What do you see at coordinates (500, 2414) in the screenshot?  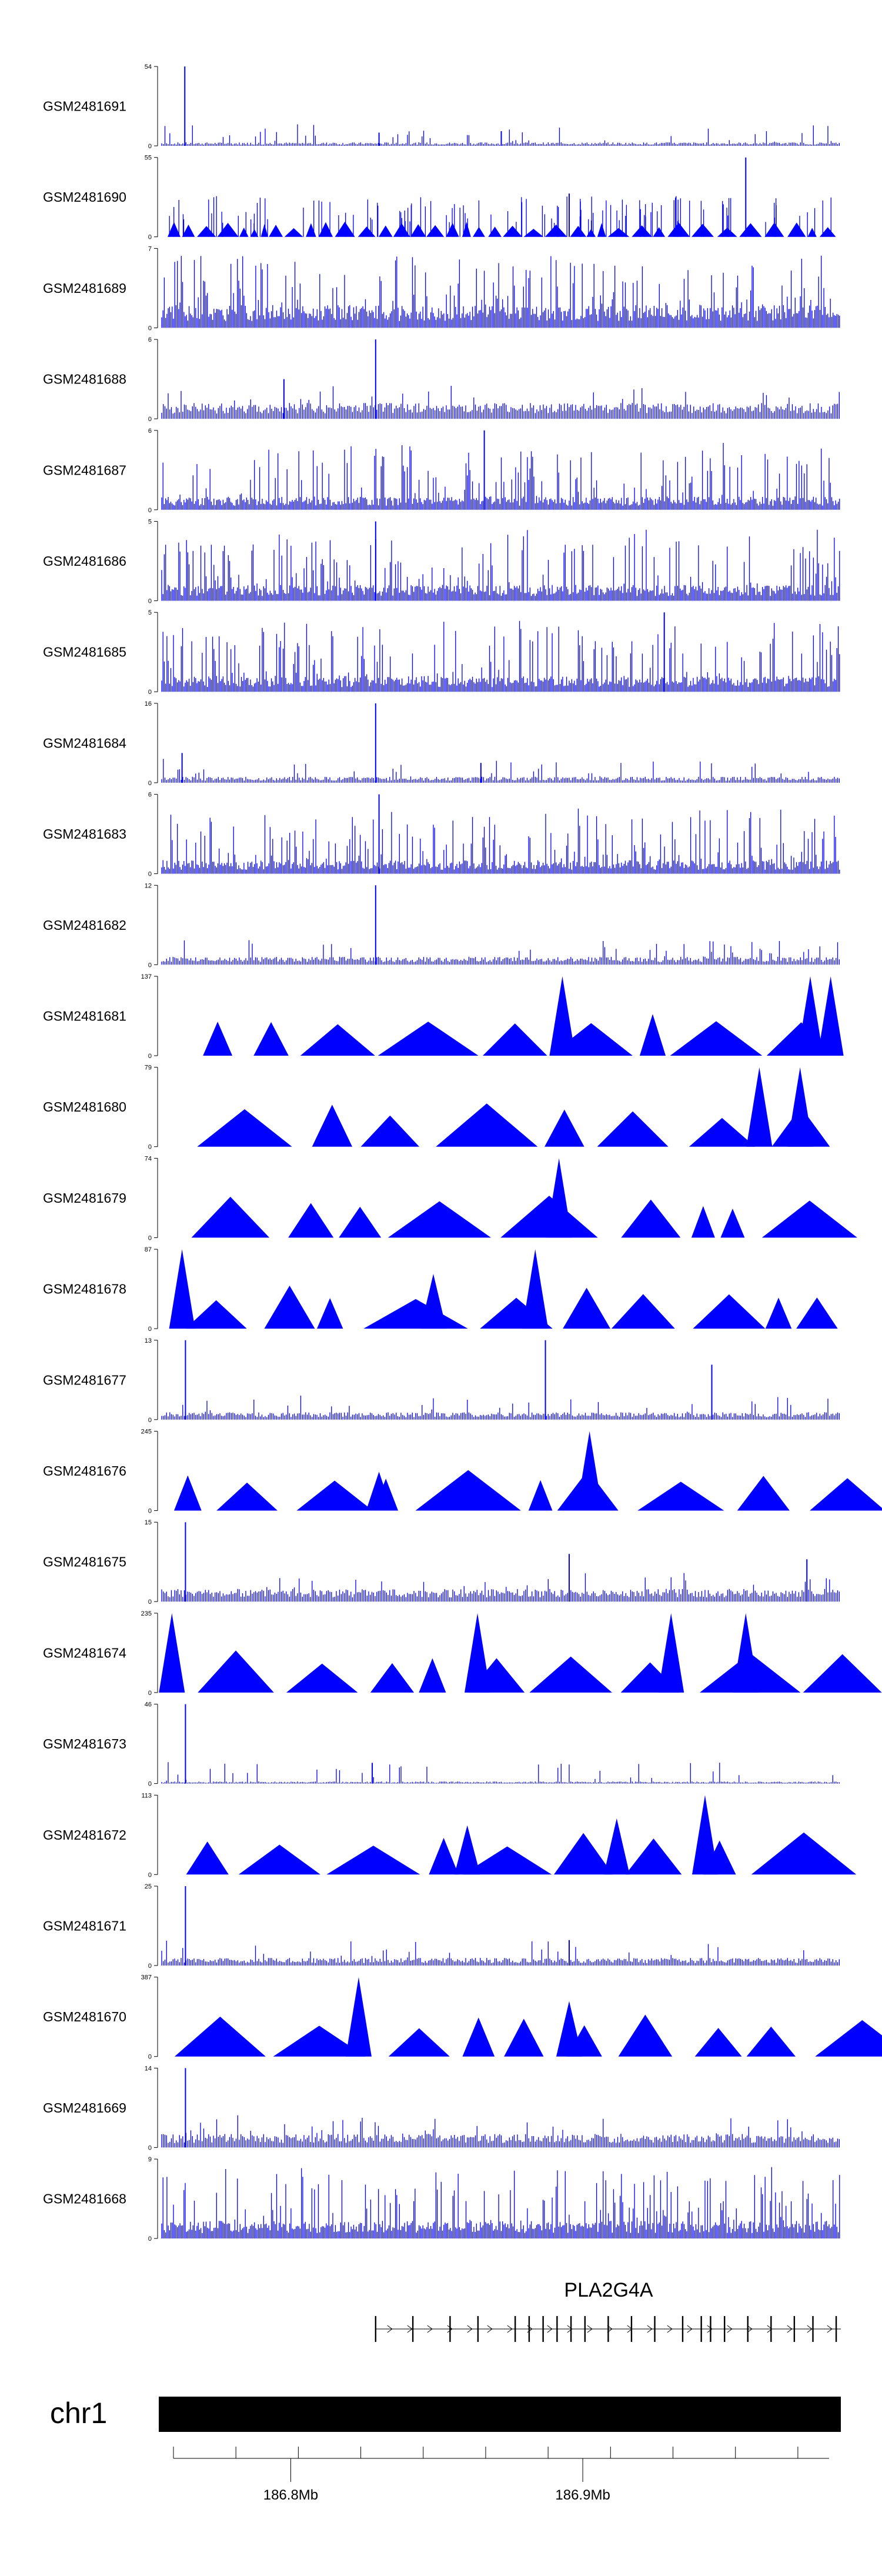 I see `chromosome-bar` at bounding box center [500, 2414].